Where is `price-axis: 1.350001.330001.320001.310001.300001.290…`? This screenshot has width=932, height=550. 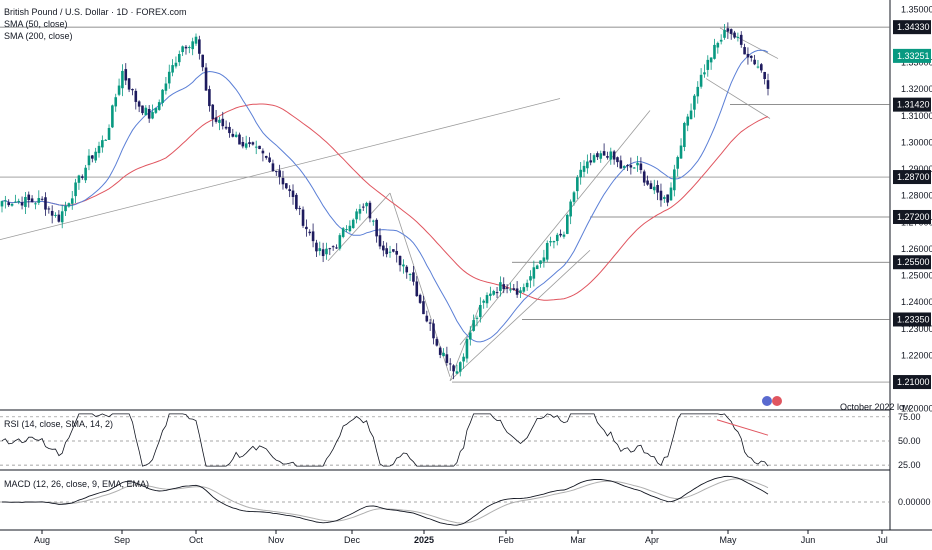
price-axis: 1.350001.330001.320001.310001.300001.290… is located at coordinates (916, 208).